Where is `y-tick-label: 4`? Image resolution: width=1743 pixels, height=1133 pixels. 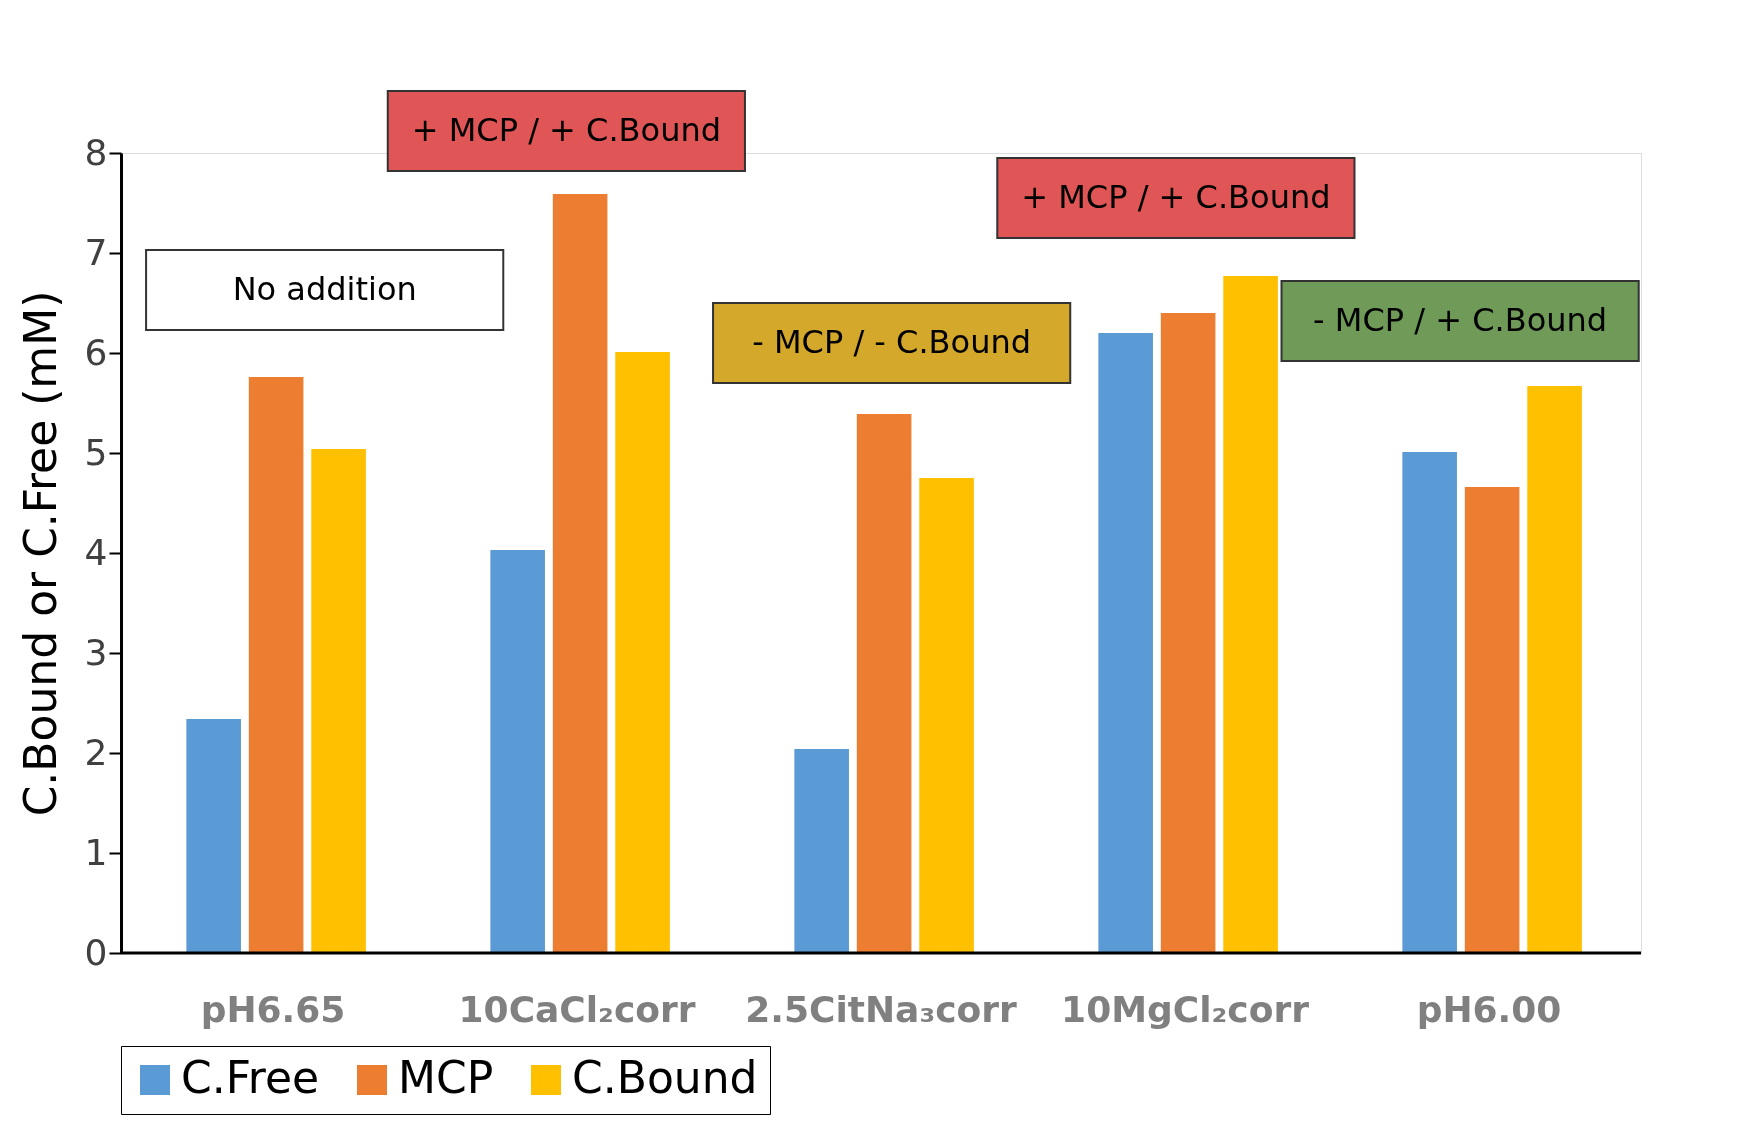 y-tick-label: 4 is located at coordinates (96, 552).